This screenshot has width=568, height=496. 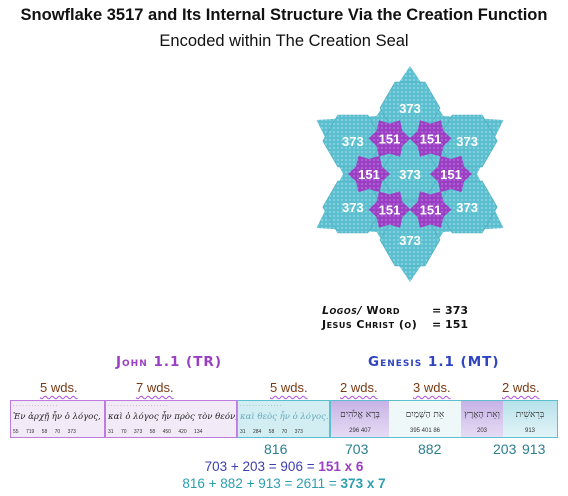 What do you see at coordinates (284, 41) in the screenshot?
I see `page-subtitle: Encoded within The Creation Seal` at bounding box center [284, 41].